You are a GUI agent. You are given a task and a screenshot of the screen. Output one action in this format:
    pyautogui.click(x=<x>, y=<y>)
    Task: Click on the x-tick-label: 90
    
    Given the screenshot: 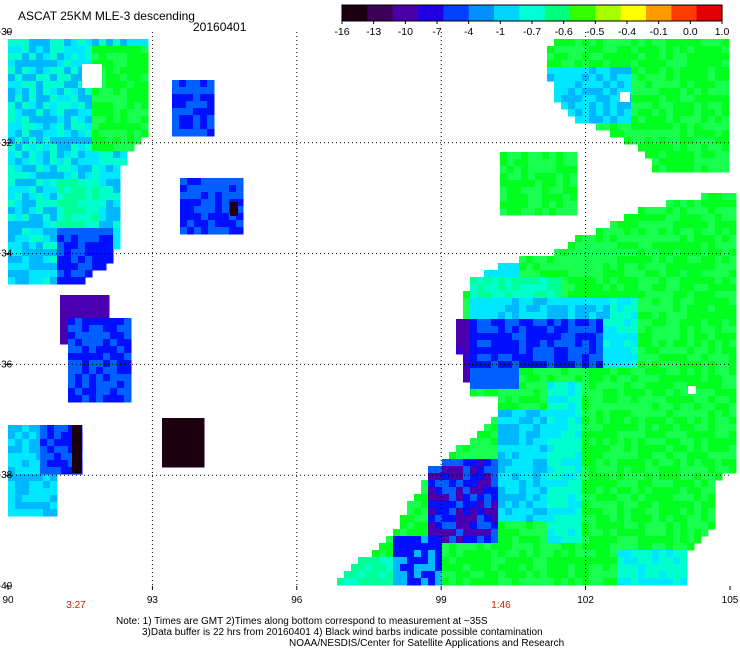 What is the action you would take?
    pyautogui.click(x=8, y=600)
    